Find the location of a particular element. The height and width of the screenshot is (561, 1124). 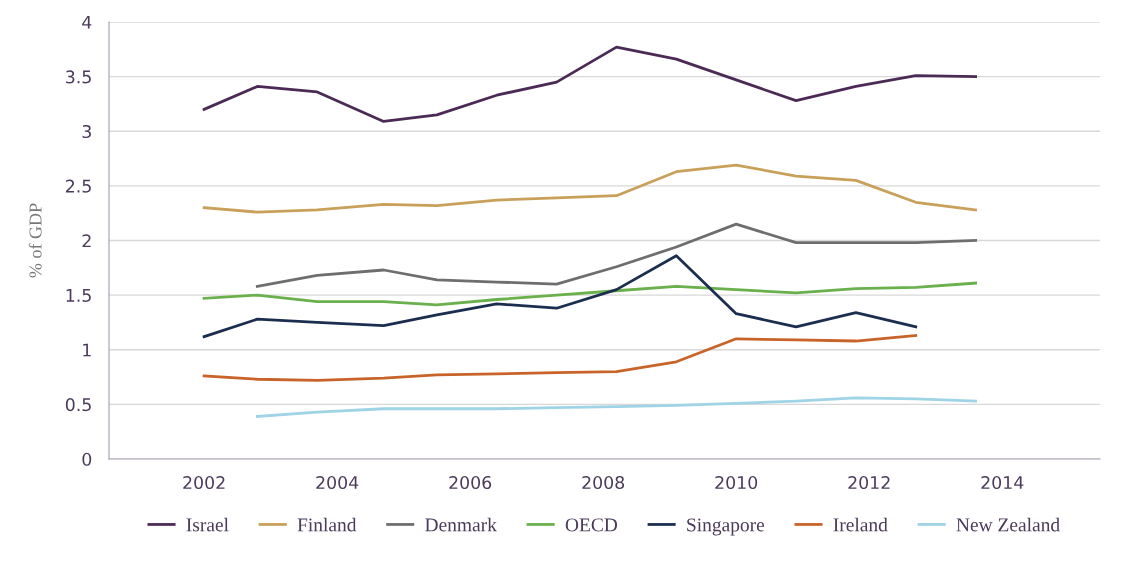

legend-label: OECD is located at coordinates (591, 525).